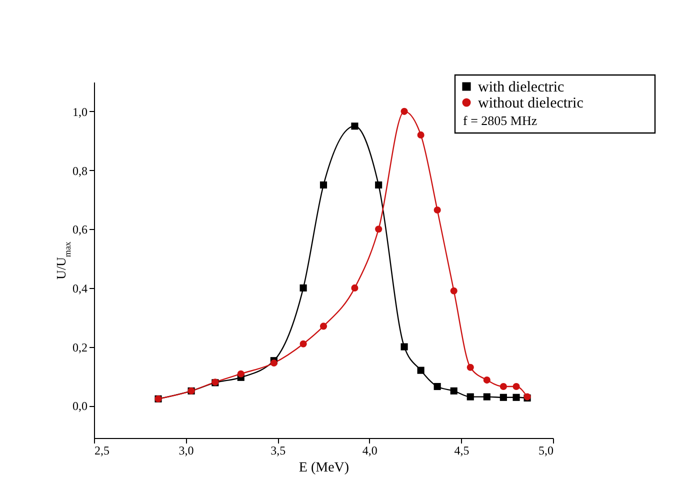 Image resolution: width=676 pixels, height=478 pixels. Describe the element at coordinates (278, 451) in the screenshot. I see `x-tick-label: 3,5` at that location.